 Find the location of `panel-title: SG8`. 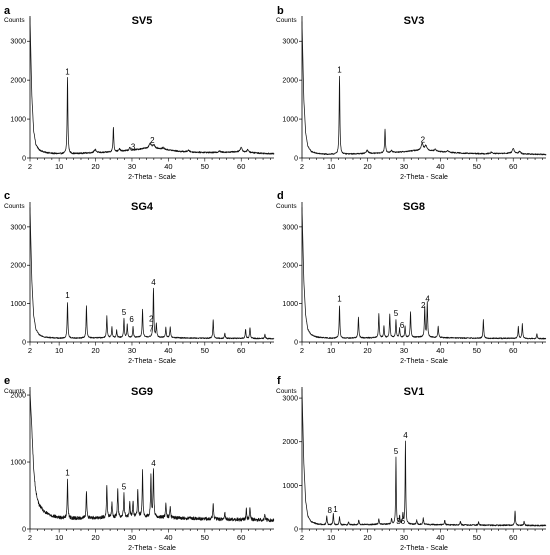

panel-title: SG8 is located at coordinates (414, 207).